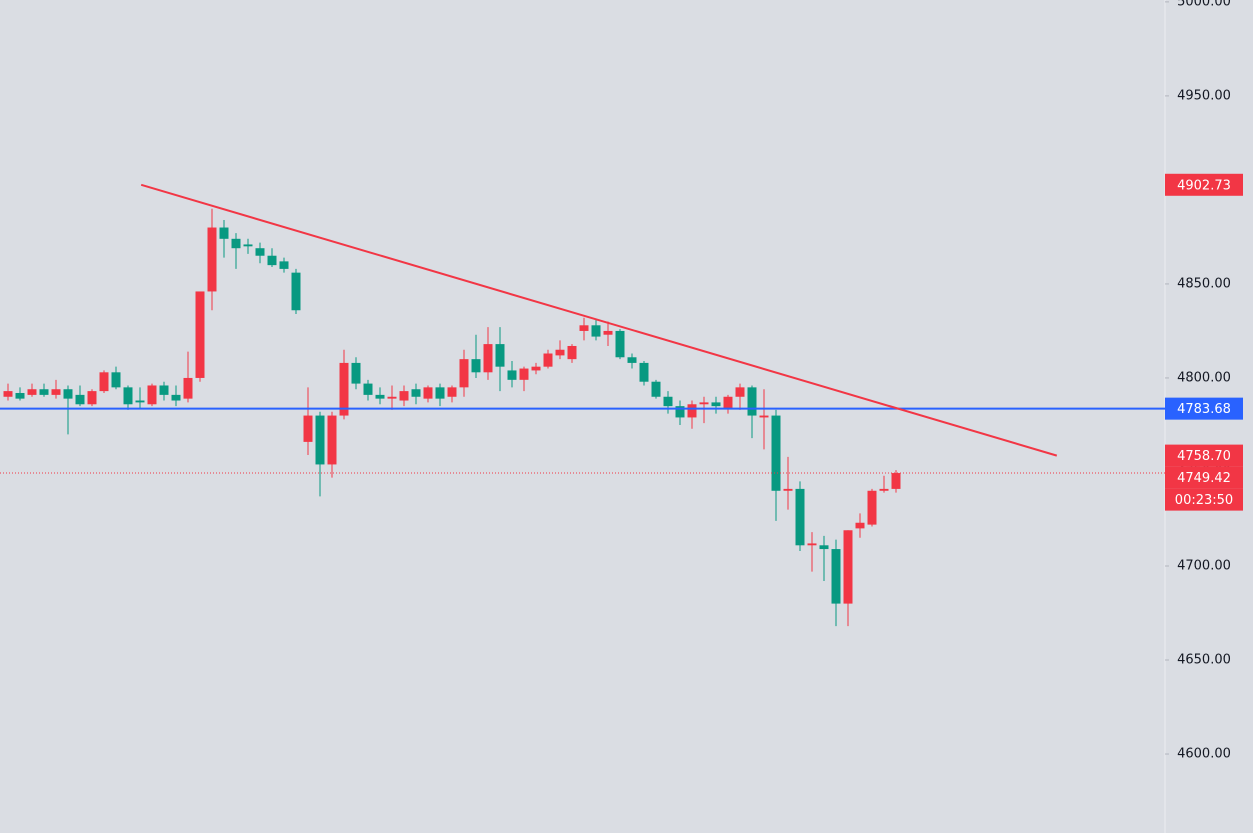 The height and width of the screenshot is (833, 1253). I want to click on trendline-end-label-box, so click(1204, 455).